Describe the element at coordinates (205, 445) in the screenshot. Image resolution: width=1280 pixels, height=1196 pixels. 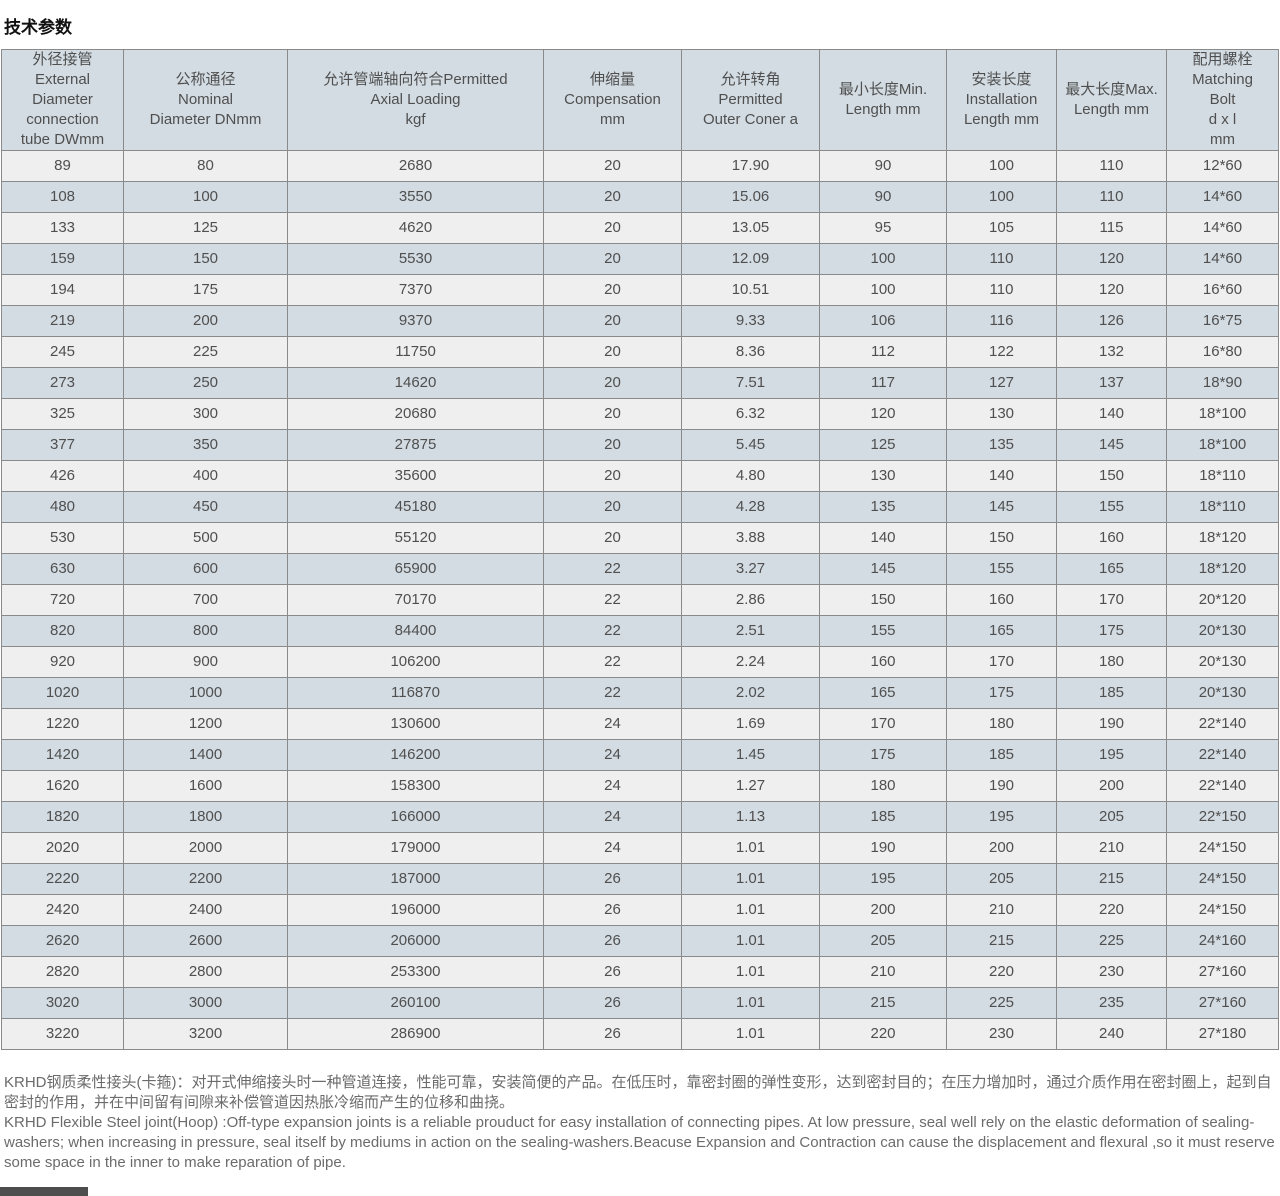
I see `table-cell: 350` at that location.